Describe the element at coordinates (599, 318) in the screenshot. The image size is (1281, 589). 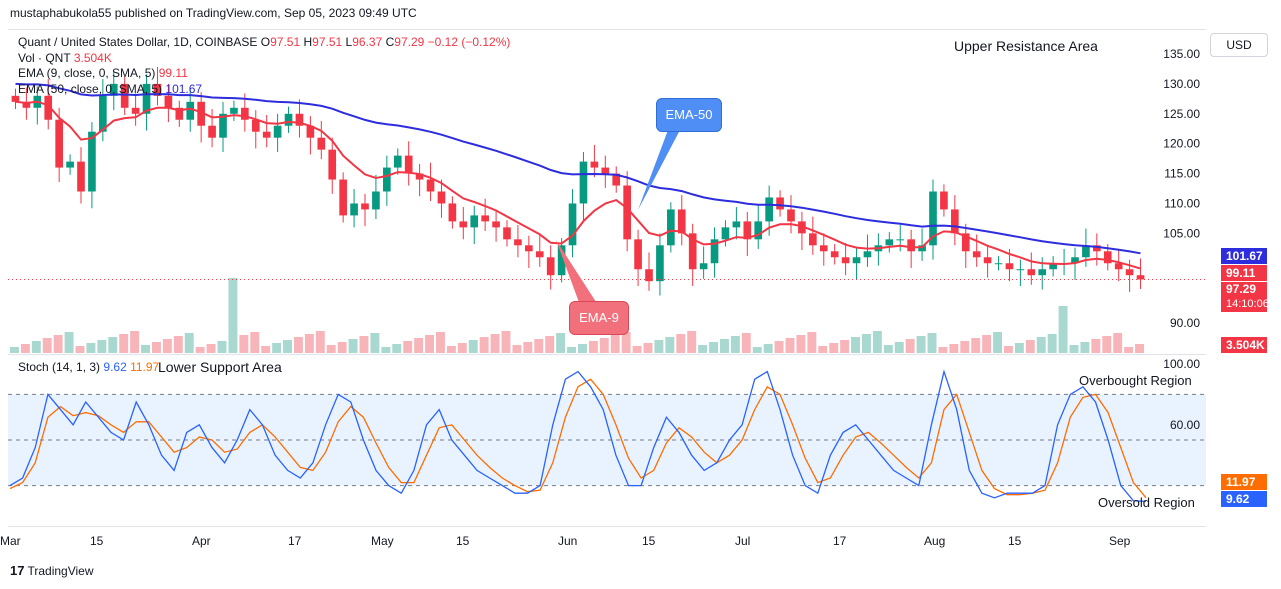
I see `ema9-callout: EMA-9` at that location.